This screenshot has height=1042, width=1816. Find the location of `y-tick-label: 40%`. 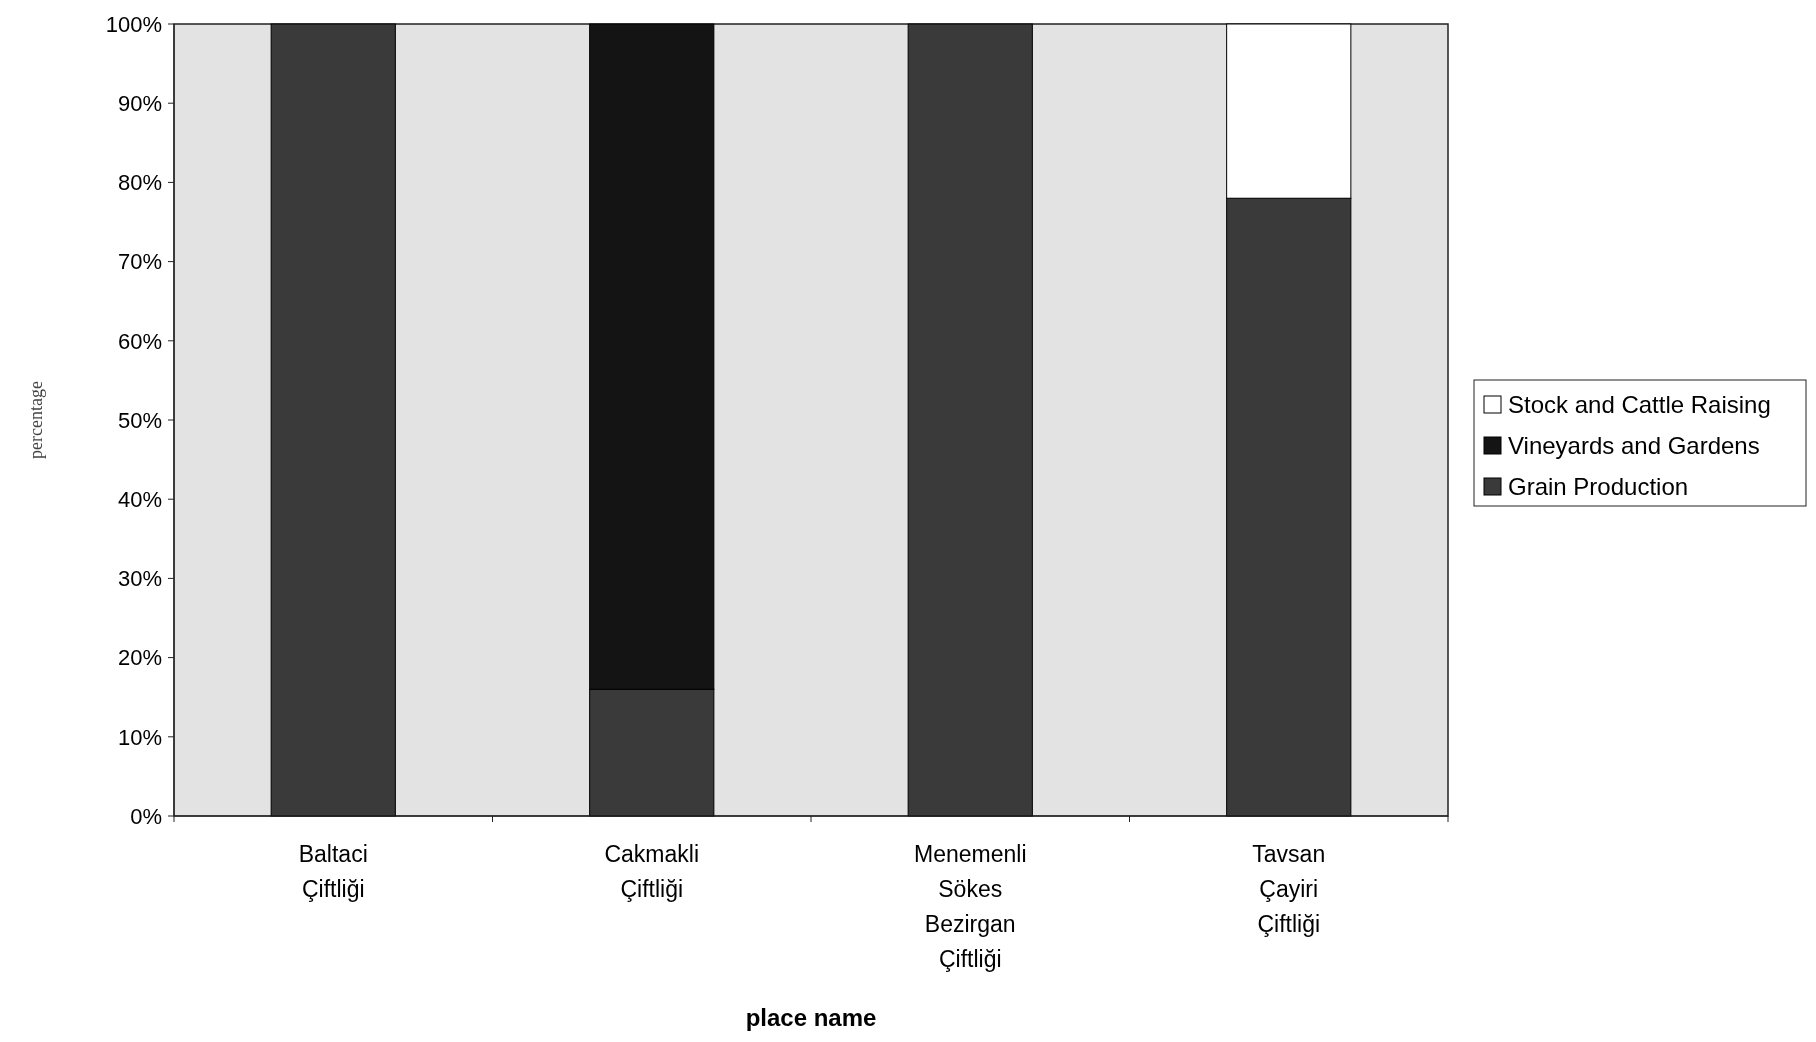

y-tick-label: 40% is located at coordinates (139, 499).